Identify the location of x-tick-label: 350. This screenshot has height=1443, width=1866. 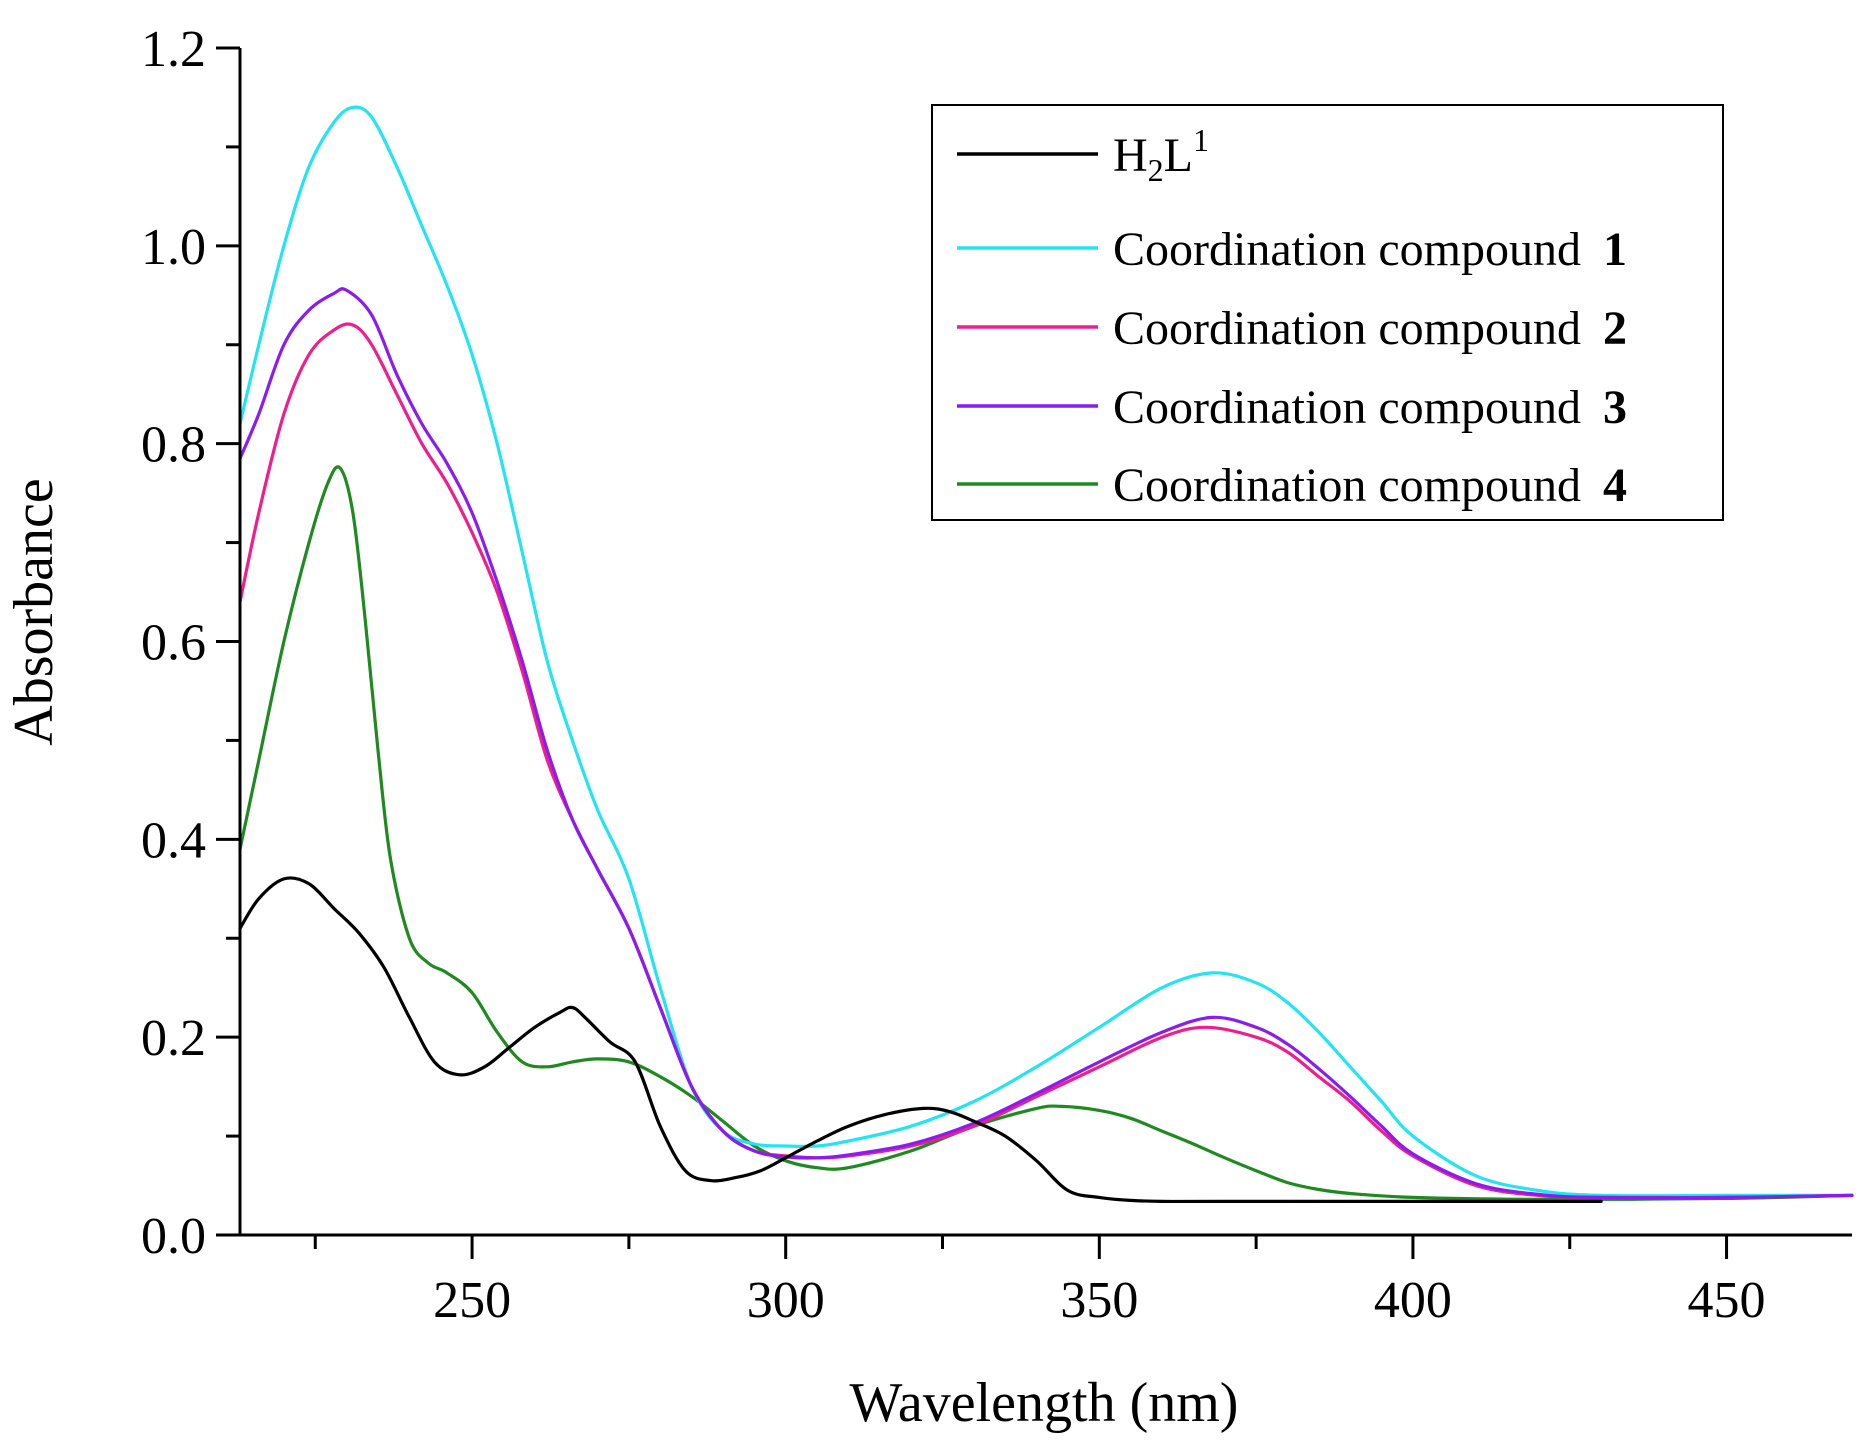
(1099, 1300).